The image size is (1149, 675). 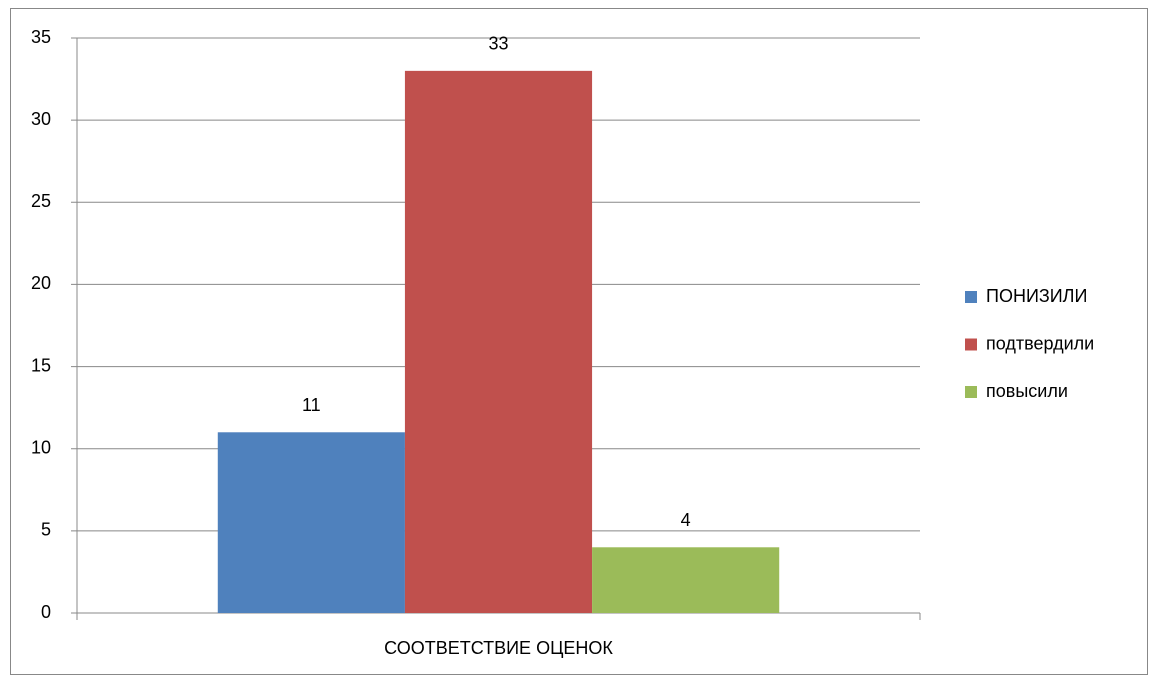 What do you see at coordinates (686, 520) in the screenshot?
I see `data-label: 4` at bounding box center [686, 520].